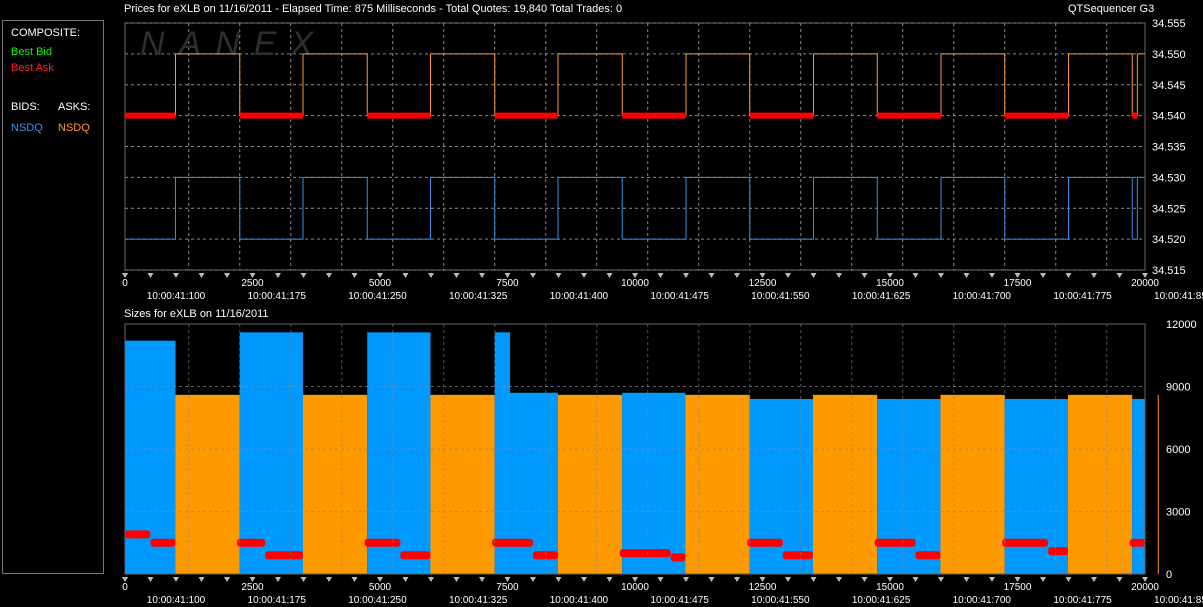 The height and width of the screenshot is (607, 1203). Describe the element at coordinates (507, 587) in the screenshot. I see `size-x-tick: 7500` at that location.